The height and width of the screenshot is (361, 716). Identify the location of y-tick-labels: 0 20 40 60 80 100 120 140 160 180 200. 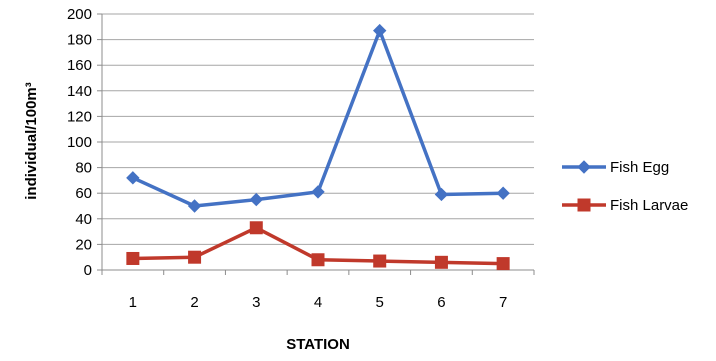
(79, 142).